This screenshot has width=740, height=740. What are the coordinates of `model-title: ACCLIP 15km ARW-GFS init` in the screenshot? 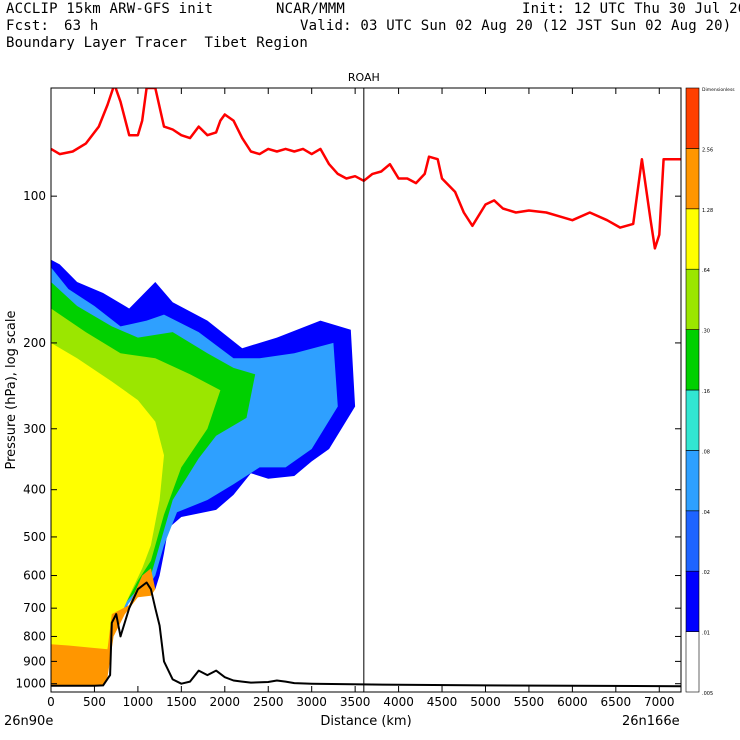 It's located at (110, 9).